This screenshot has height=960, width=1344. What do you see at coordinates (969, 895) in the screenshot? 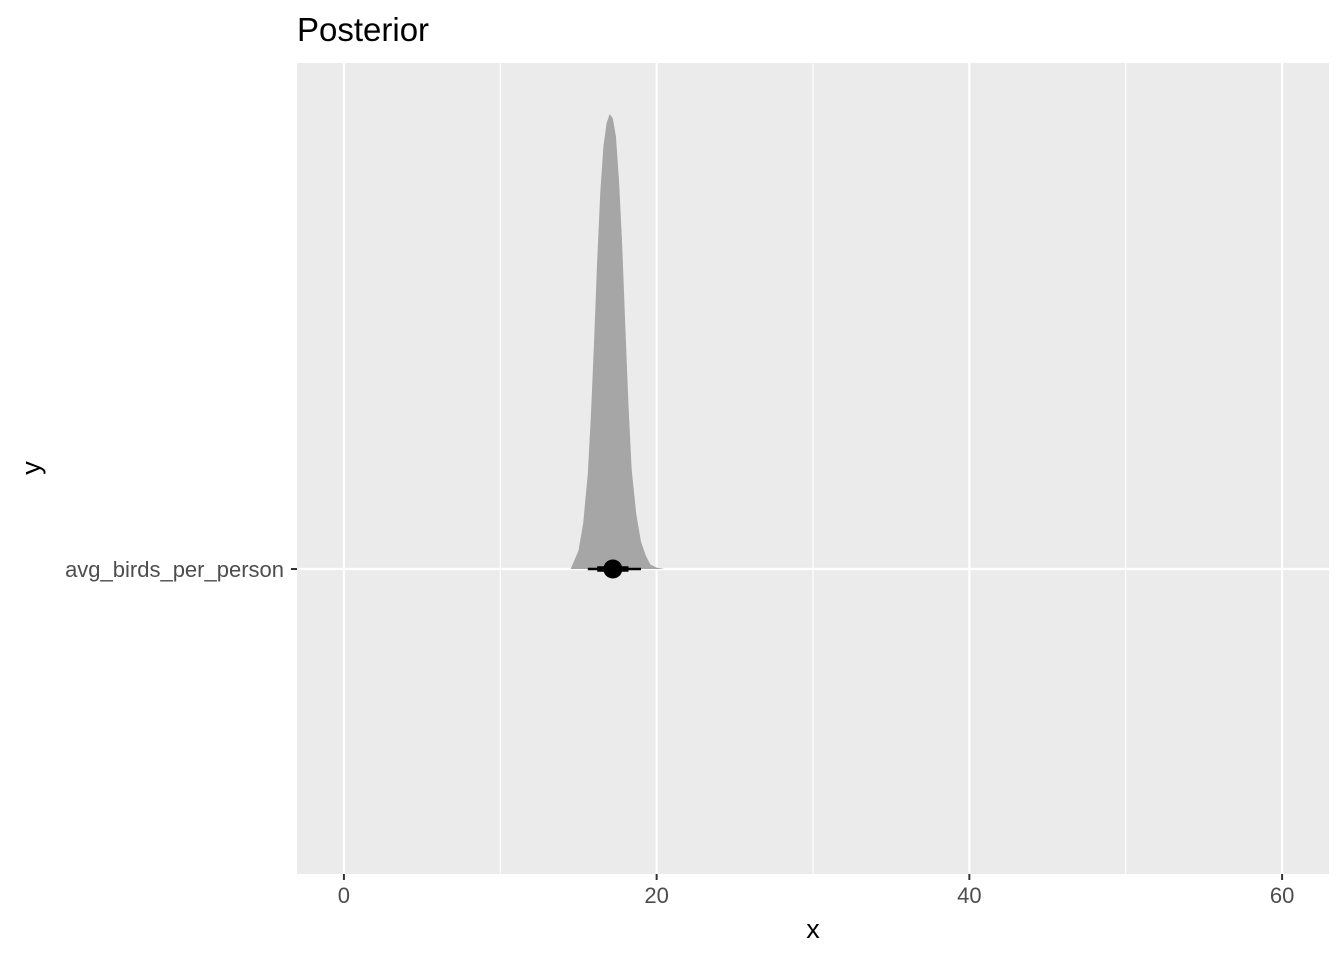
I see `x-tick-label: 40` at bounding box center [969, 895].